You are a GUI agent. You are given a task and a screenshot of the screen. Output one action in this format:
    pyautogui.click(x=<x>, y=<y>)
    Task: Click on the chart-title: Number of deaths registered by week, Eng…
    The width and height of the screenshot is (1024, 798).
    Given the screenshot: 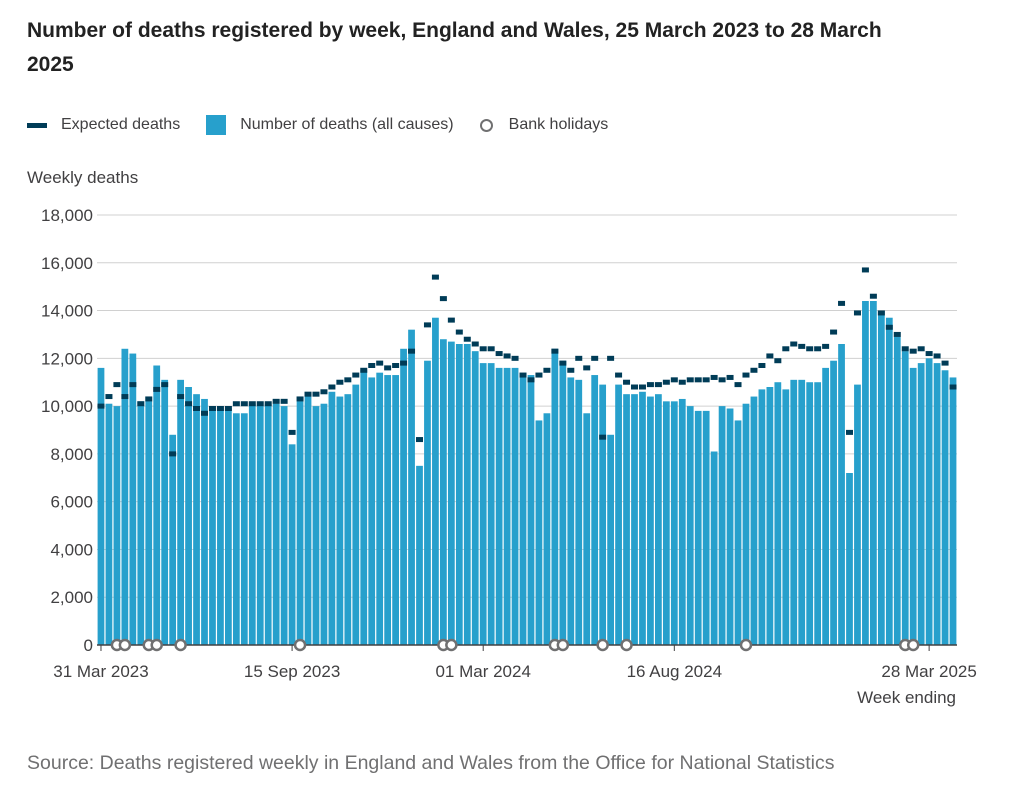 What is the action you would take?
    pyautogui.click(x=454, y=47)
    